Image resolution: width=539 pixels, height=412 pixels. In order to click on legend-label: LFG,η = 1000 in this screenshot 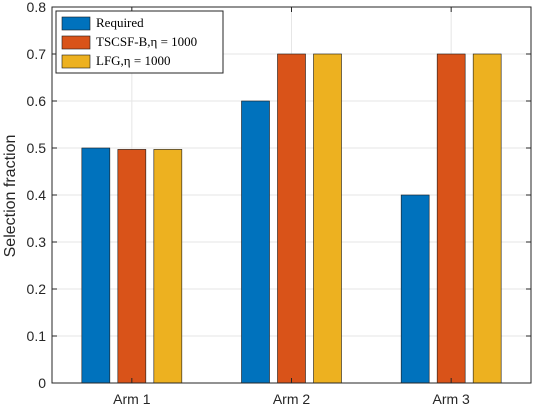, I will do `click(133, 60)`.